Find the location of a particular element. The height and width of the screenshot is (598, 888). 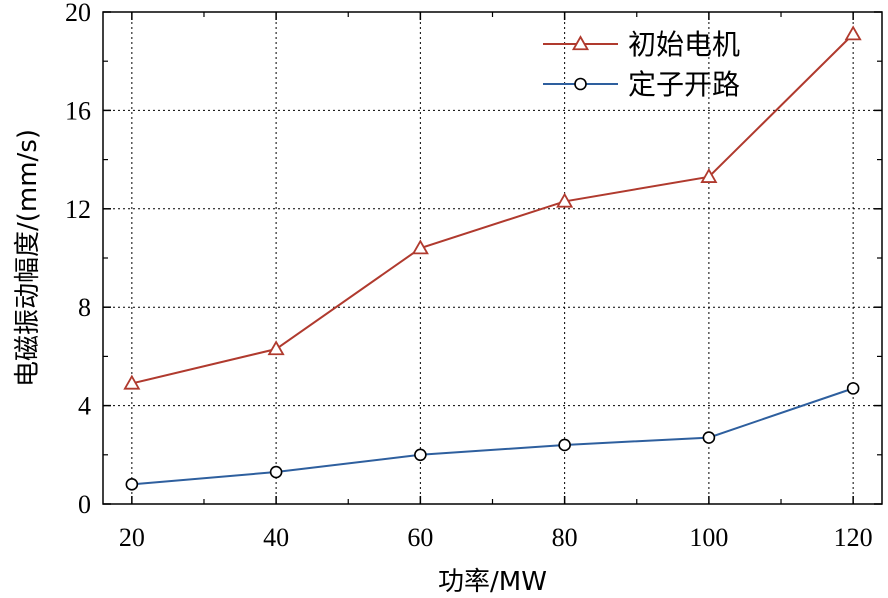

y-tick-label: 0 is located at coordinates (84, 504).